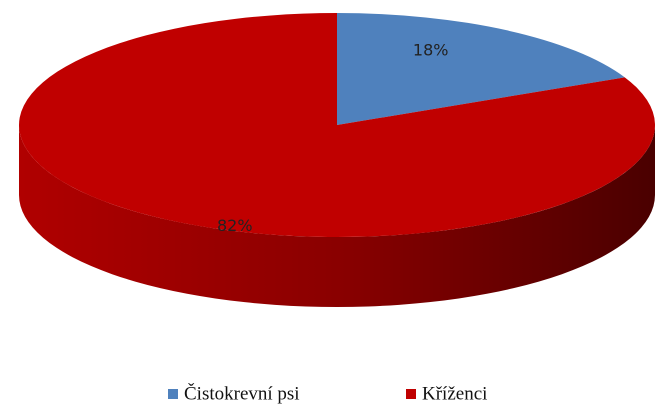 Image resolution: width=657 pixels, height=408 pixels. What do you see at coordinates (481, 69) in the screenshot?
I see `pie-slice` at bounding box center [481, 69].